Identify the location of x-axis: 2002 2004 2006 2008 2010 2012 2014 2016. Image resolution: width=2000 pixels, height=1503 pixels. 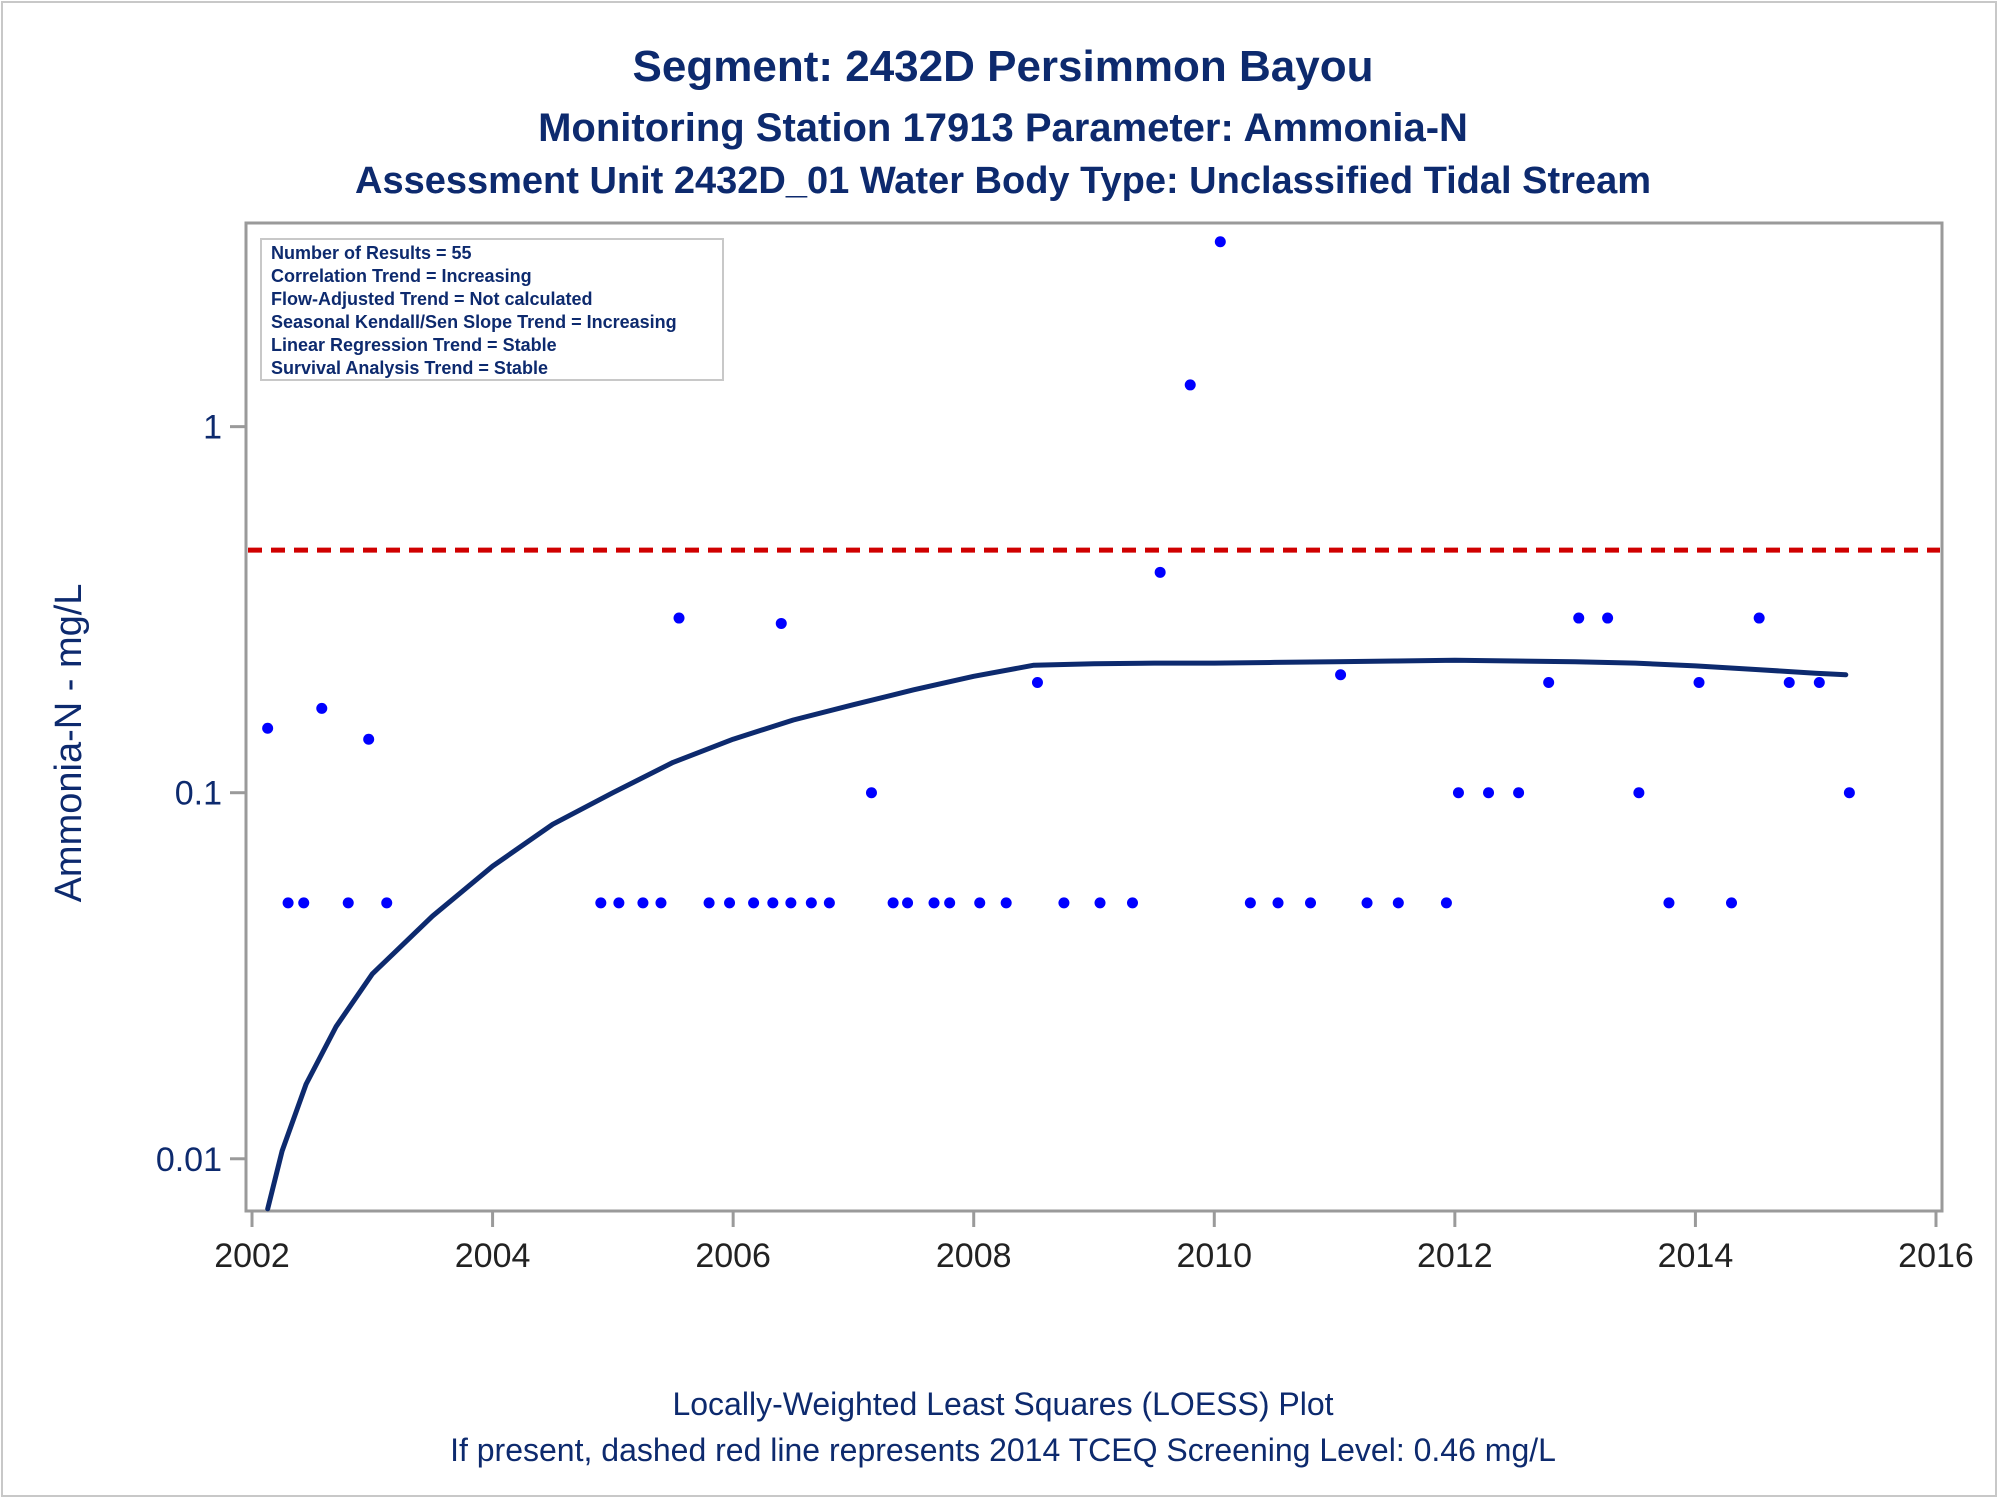
(1094, 1243).